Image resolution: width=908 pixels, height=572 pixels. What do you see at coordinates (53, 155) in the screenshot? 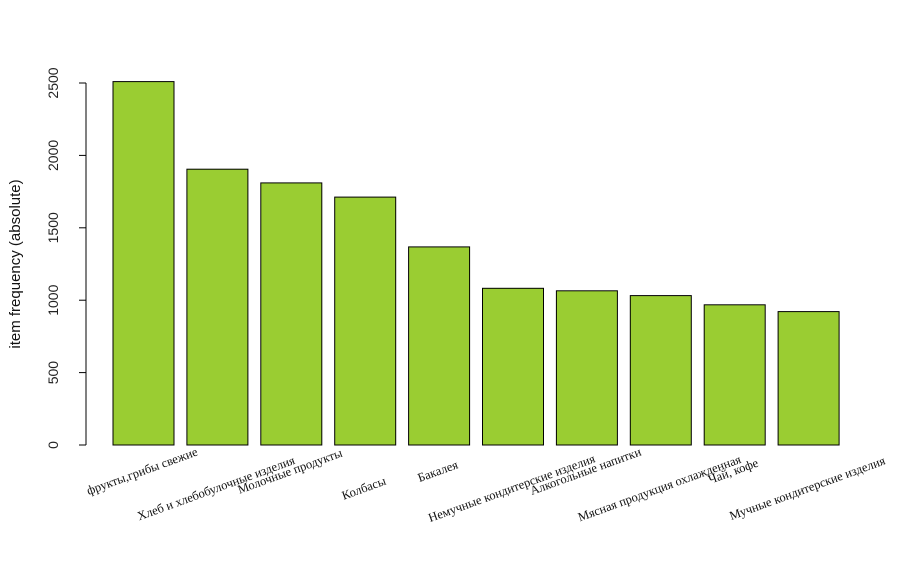
I see `y-tick-label: 2000` at bounding box center [53, 155].